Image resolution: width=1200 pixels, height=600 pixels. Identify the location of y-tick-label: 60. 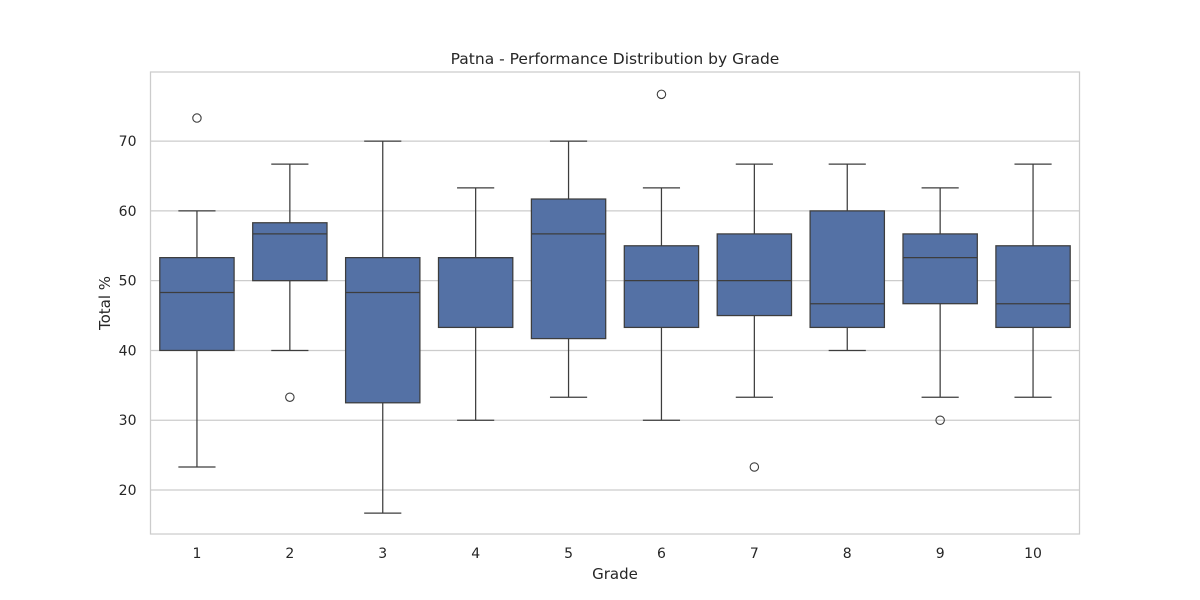
(128, 212).